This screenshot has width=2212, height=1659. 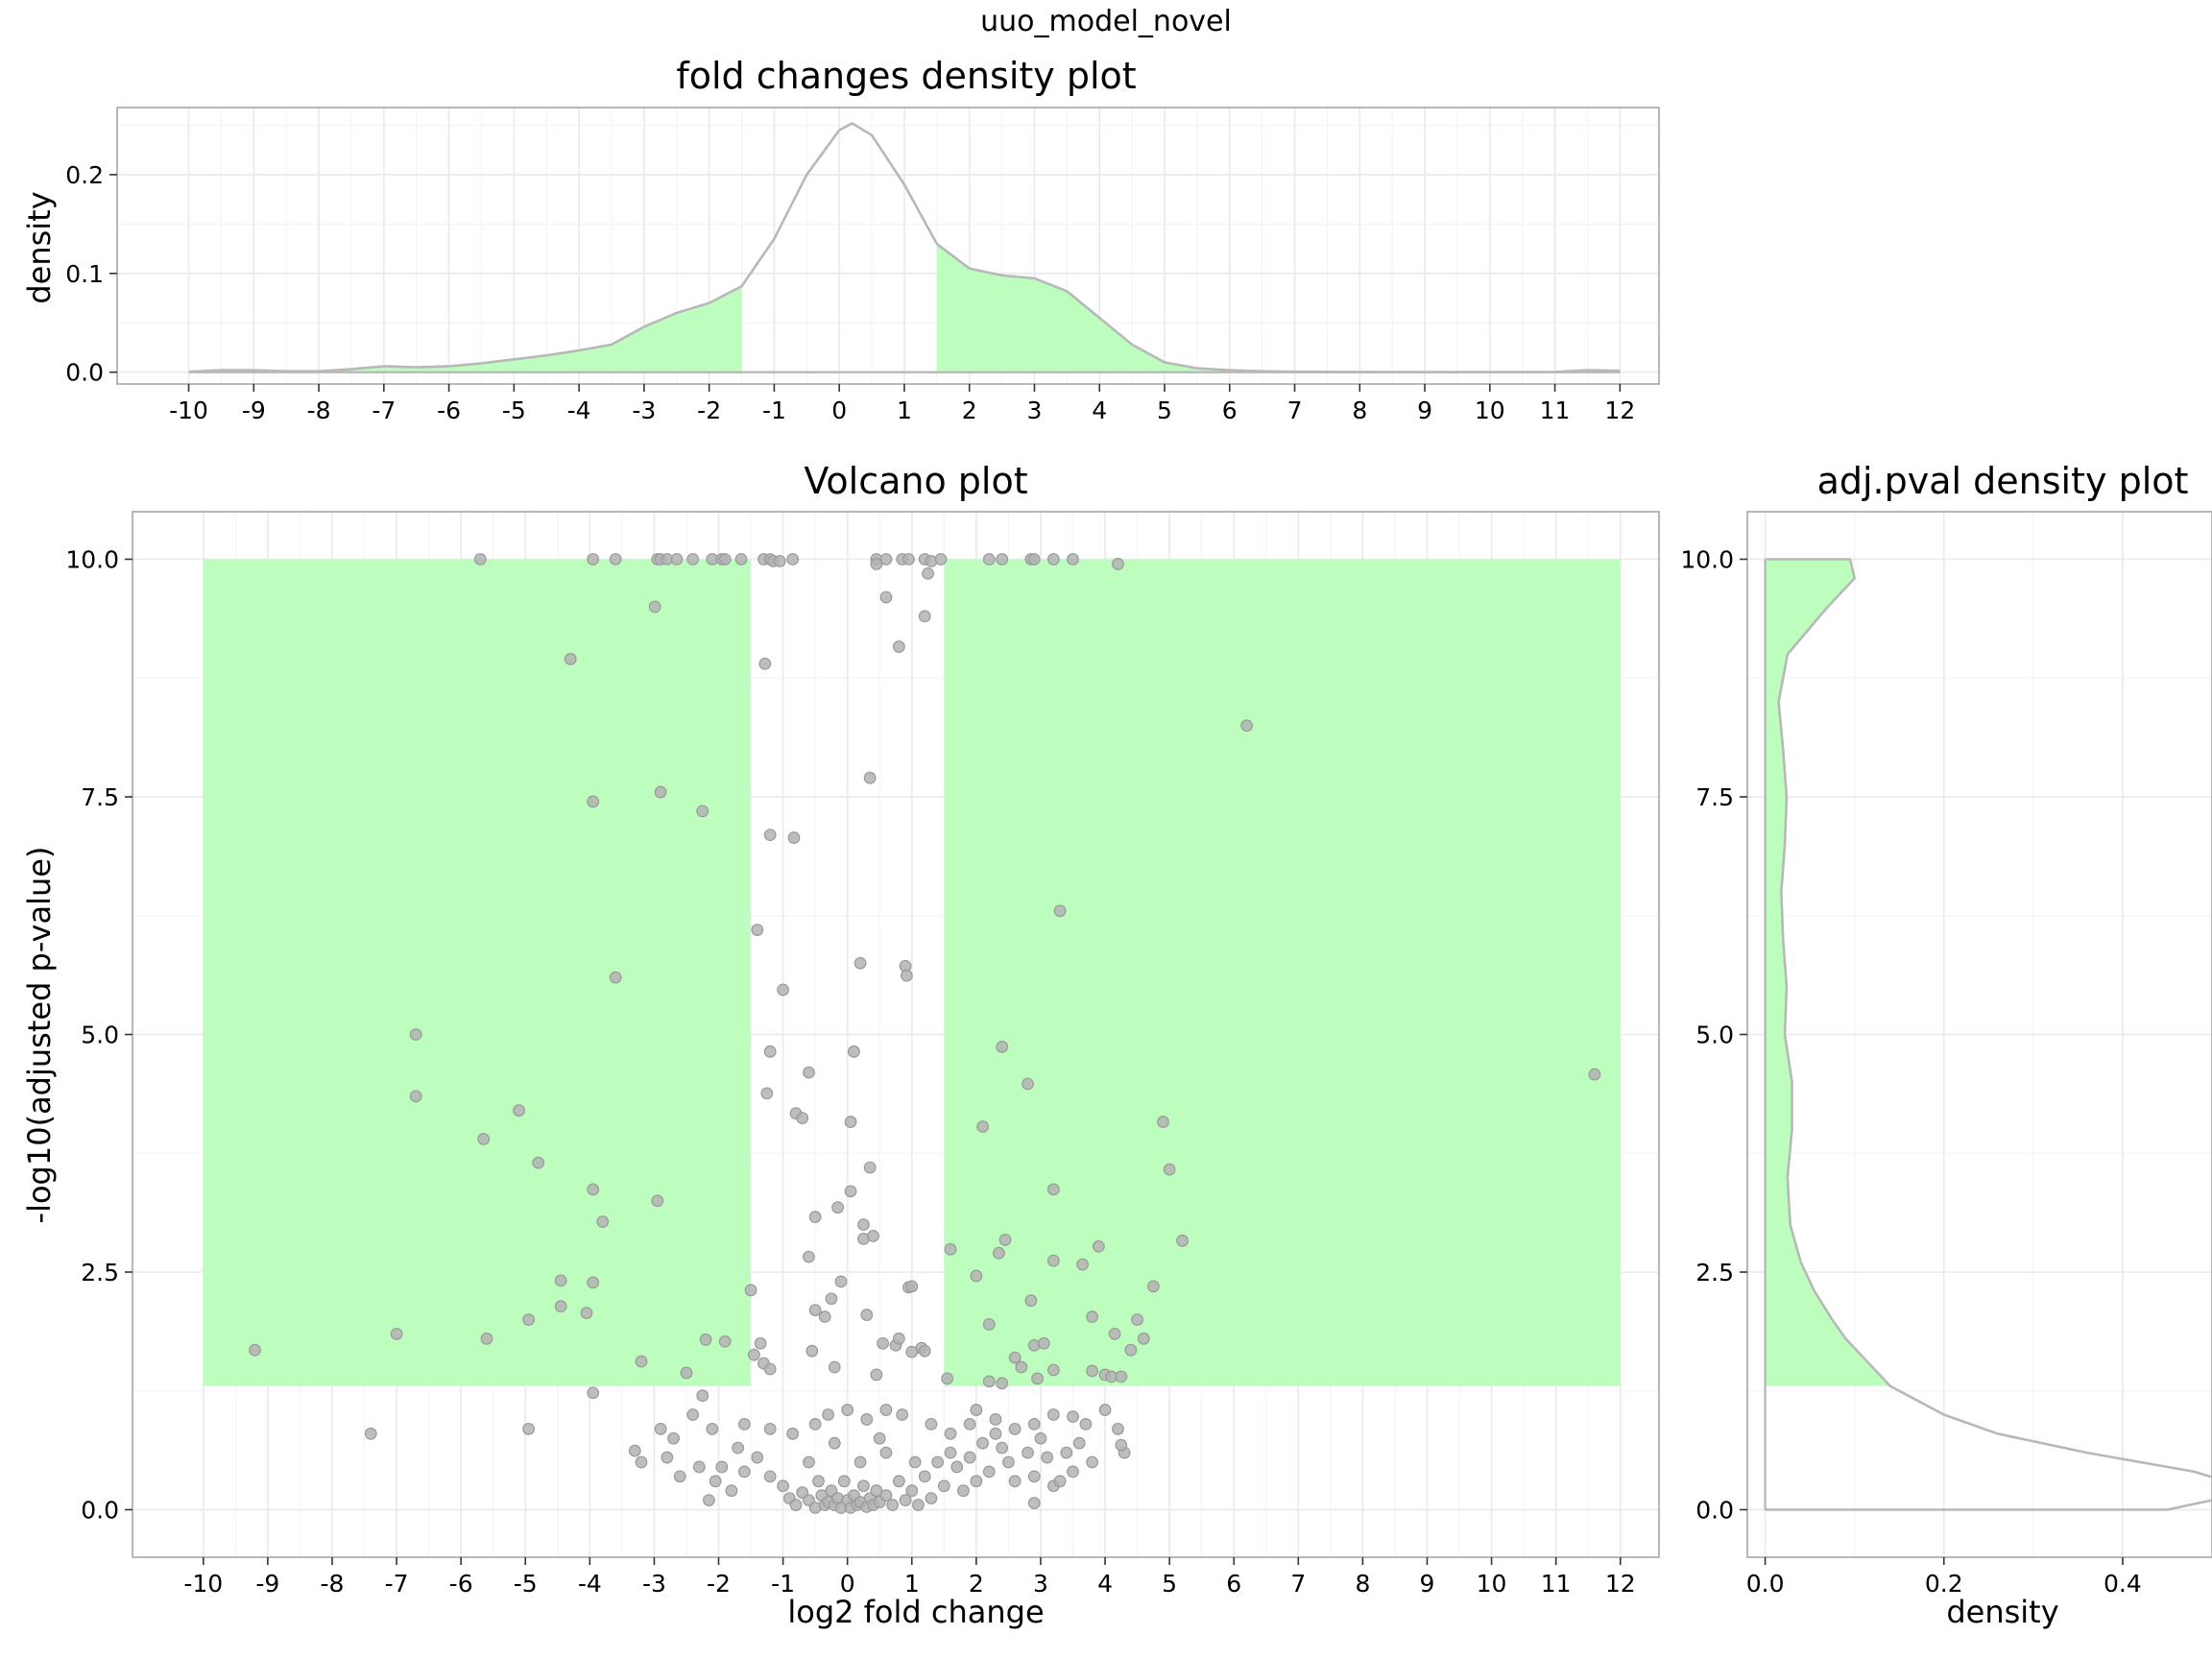 I want to click on volcano-x-tick-label: -7, so click(x=397, y=1584).